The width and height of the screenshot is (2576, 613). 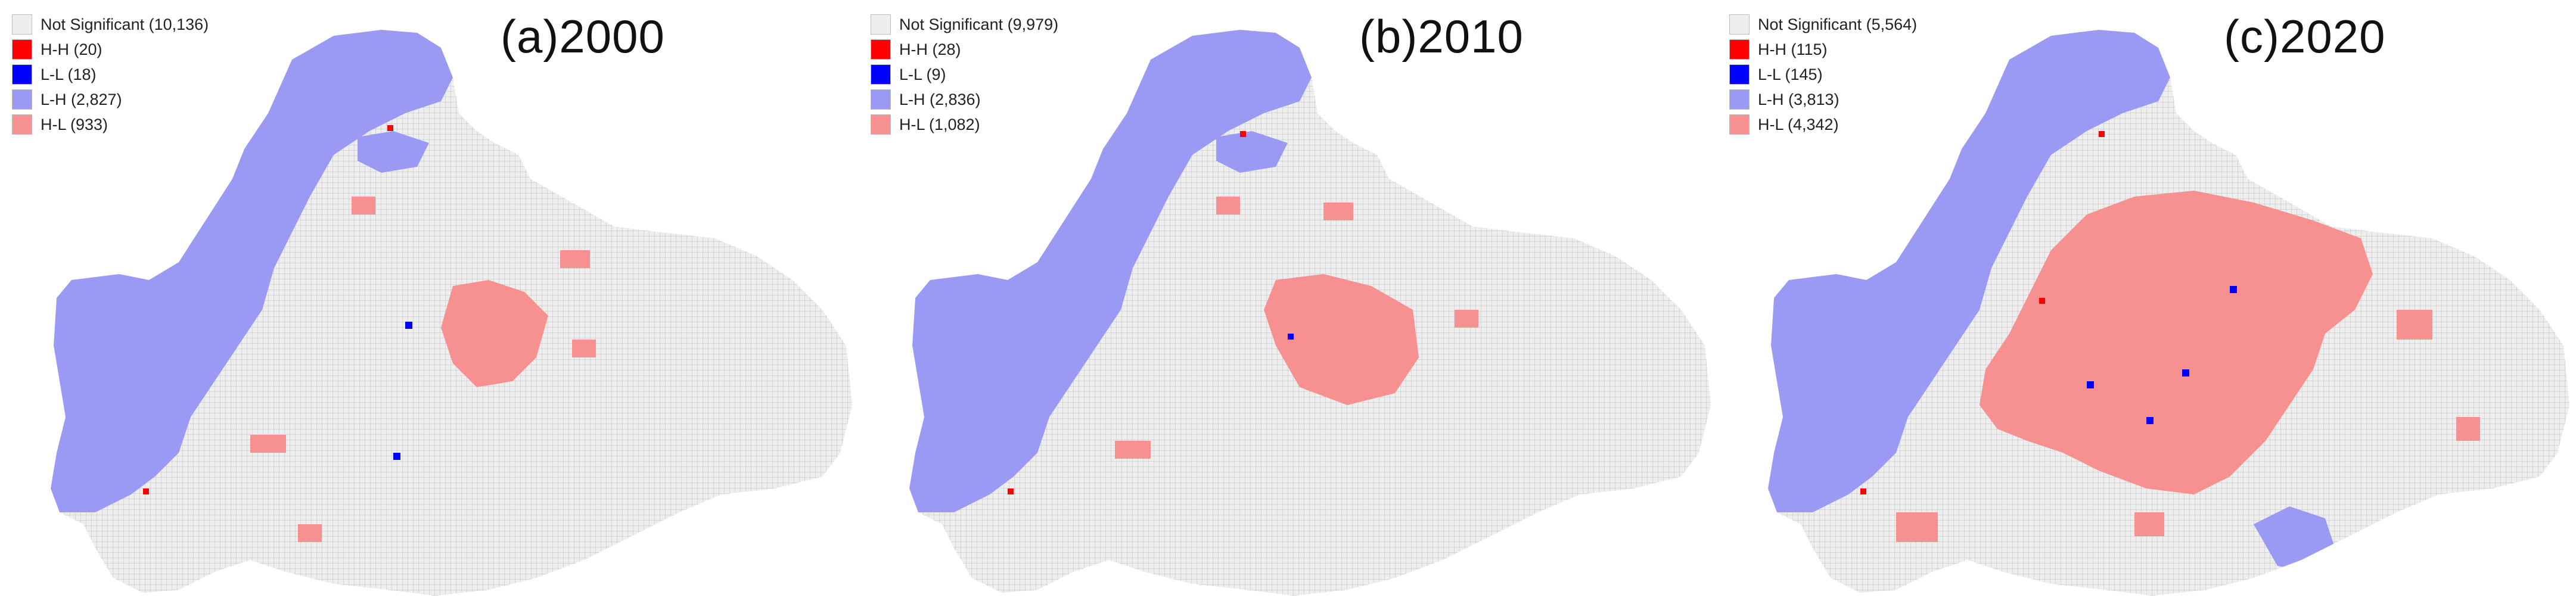 I want to click on legend-item-not-significant: Not Significant (5,564), so click(x=1823, y=24).